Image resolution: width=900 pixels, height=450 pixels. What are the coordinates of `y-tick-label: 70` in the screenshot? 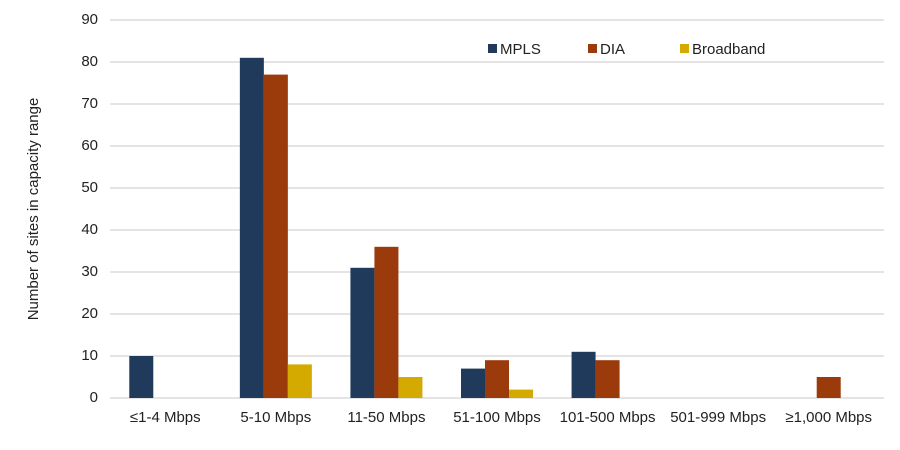 It's located at (89, 103).